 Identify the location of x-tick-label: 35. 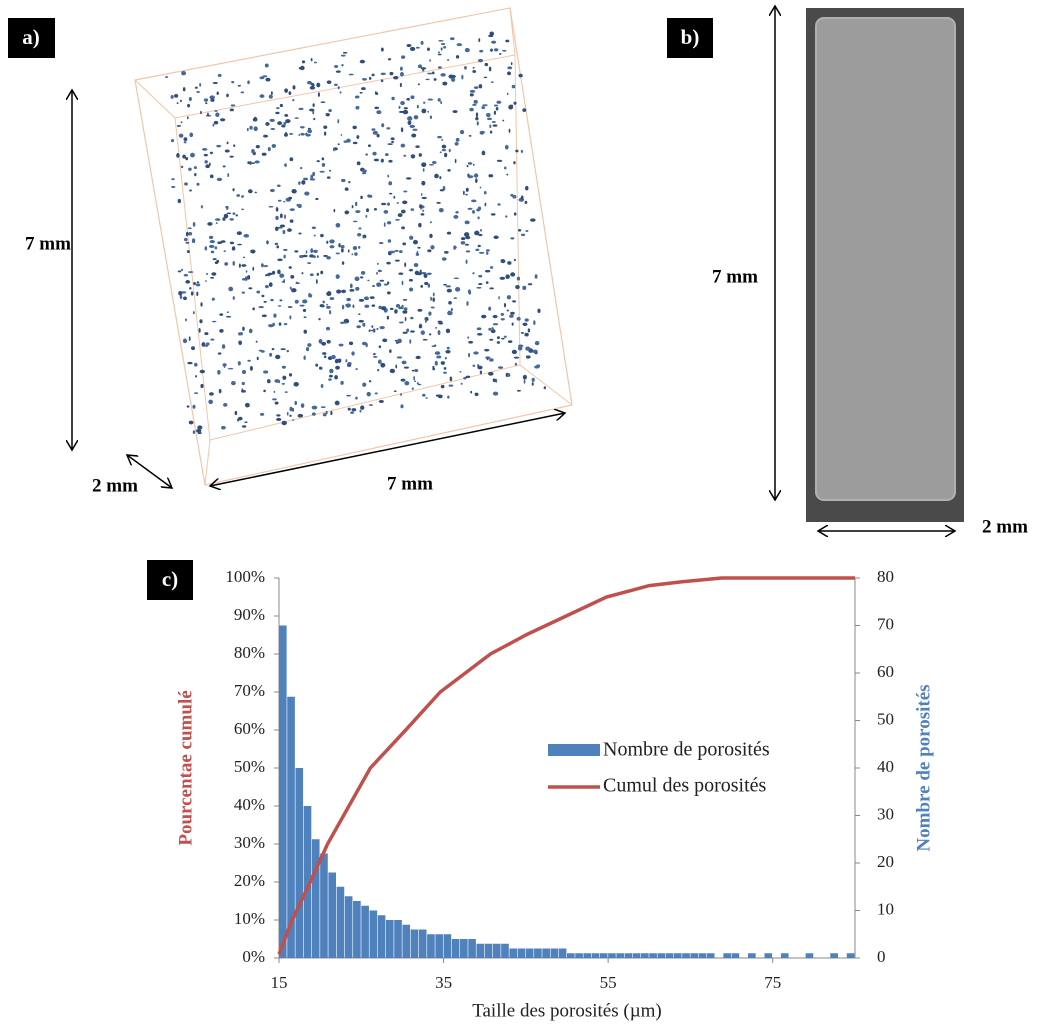
(443, 982).